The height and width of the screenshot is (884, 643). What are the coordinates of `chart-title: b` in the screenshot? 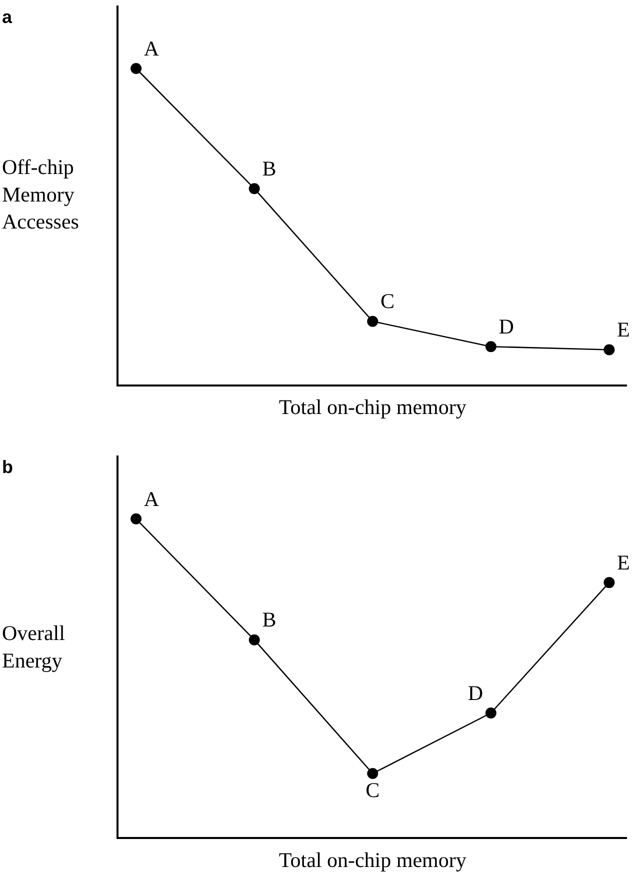 It's located at (7, 467).